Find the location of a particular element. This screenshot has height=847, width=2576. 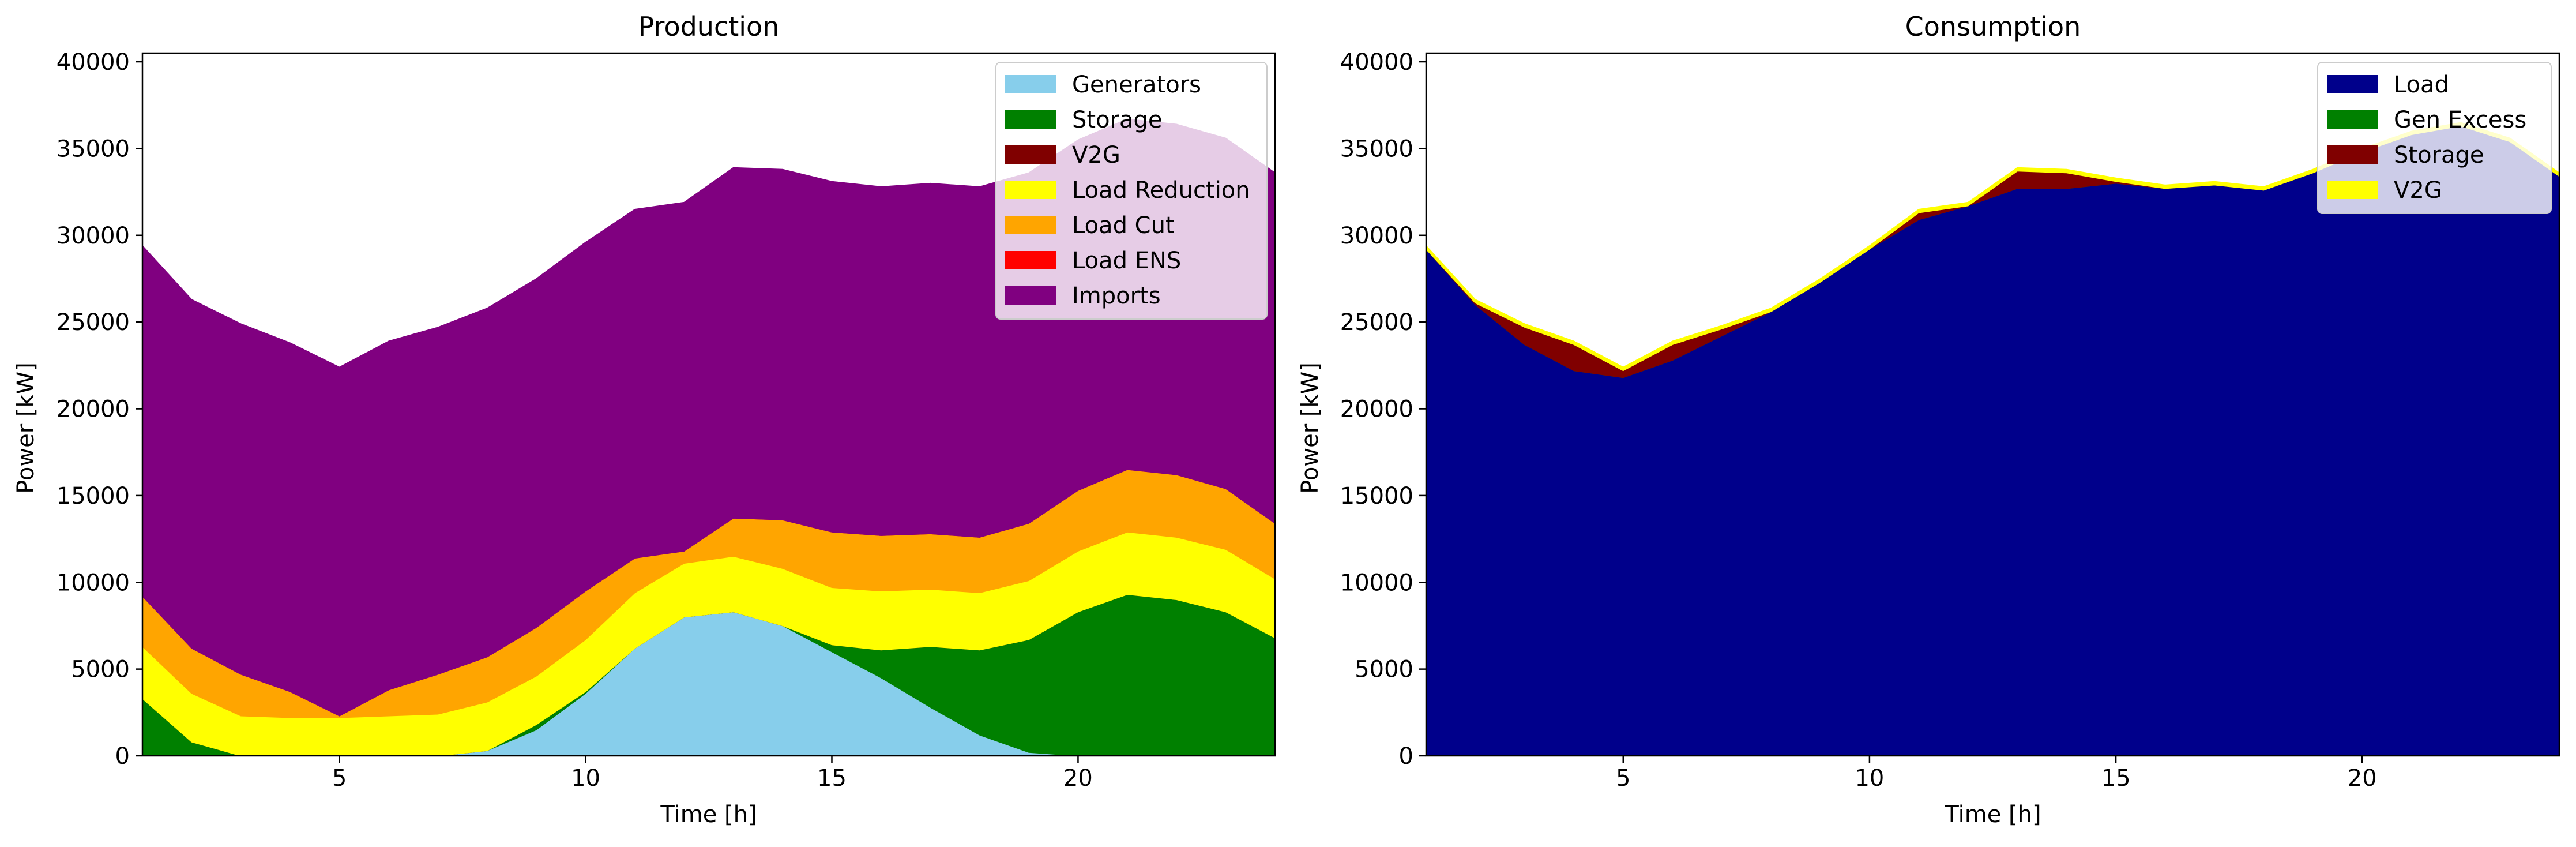

legend-label: Imports is located at coordinates (1116, 296).